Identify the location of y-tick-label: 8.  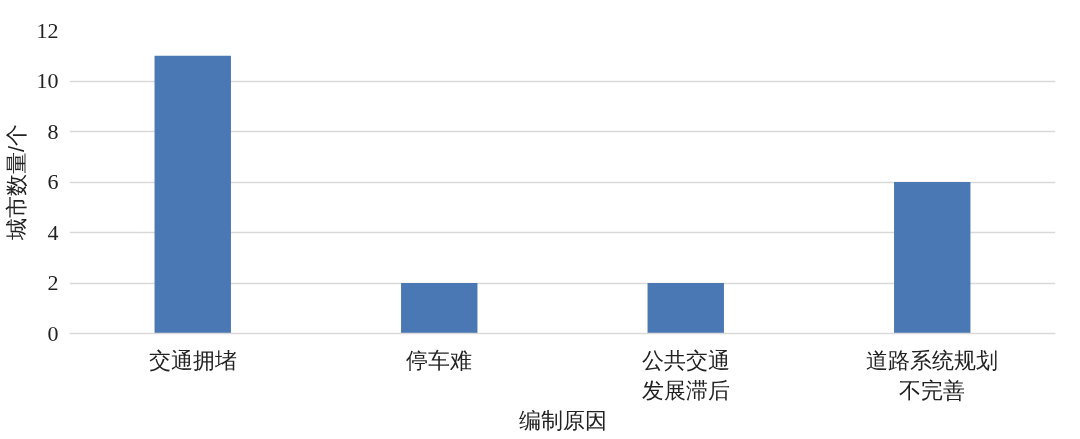
(53, 131).